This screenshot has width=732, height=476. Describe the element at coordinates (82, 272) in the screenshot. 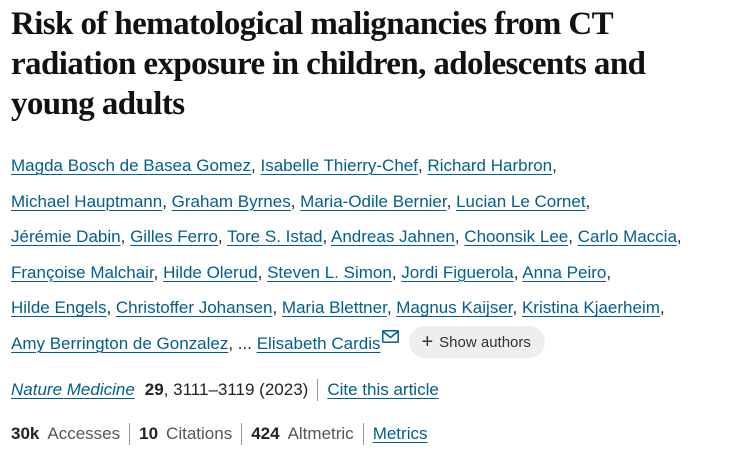

I see `author-link: Françoise Malchair` at that location.